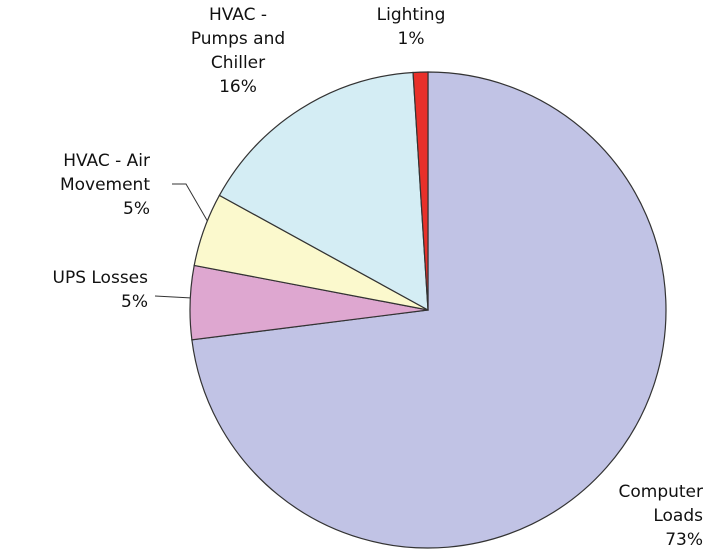  Describe the element at coordinates (684, 540) in the screenshot. I see `slice-value-label: 73%` at that location.